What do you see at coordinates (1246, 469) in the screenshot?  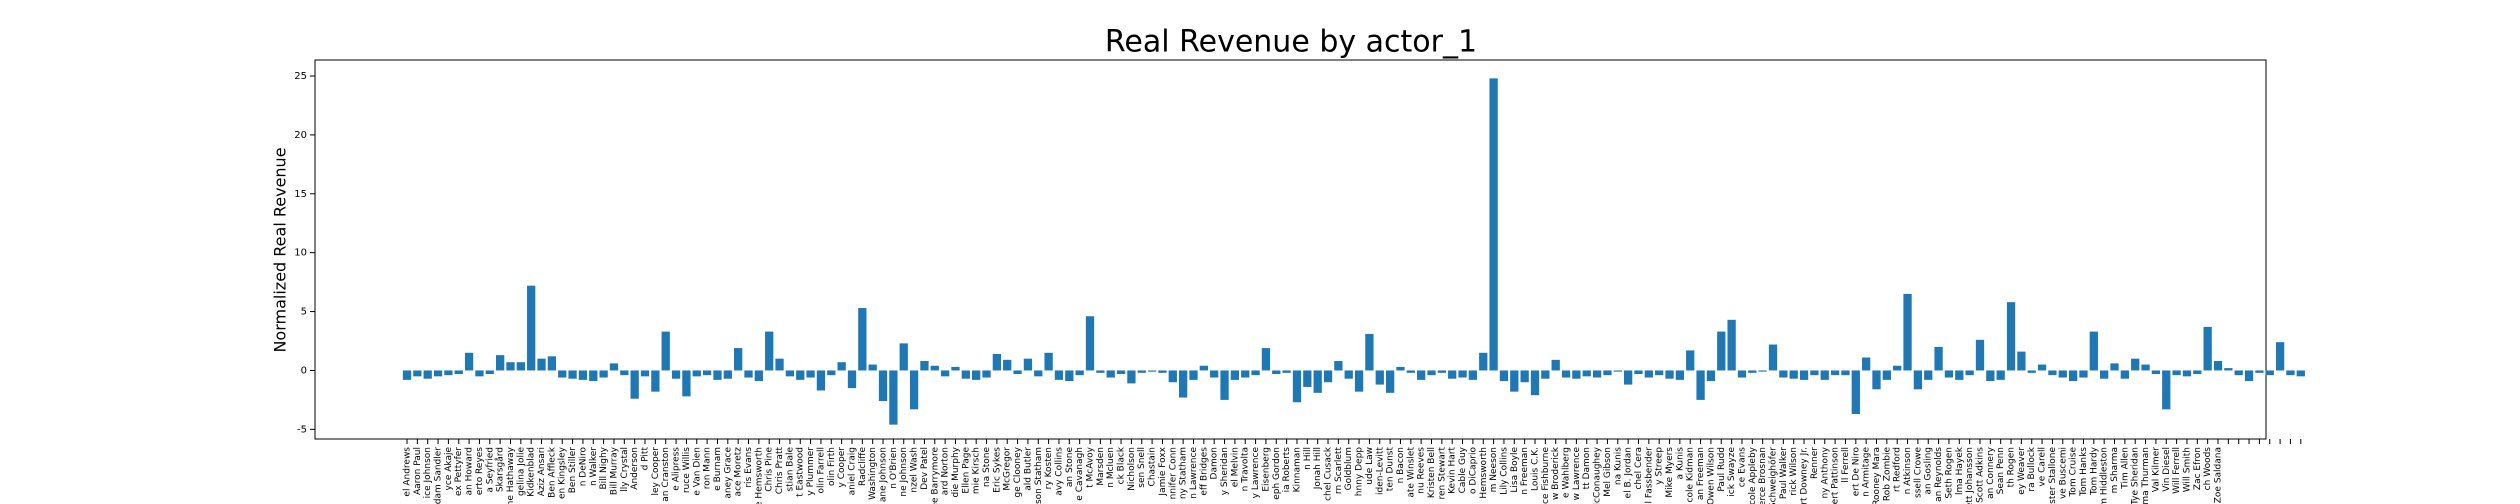 I see `x-tick-label: n Travolta` at bounding box center [1246, 469].